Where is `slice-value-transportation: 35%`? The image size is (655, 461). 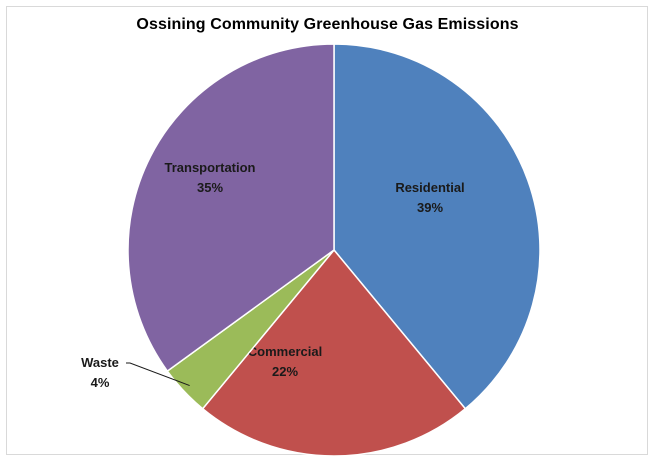
slice-value-transportation: 35% is located at coordinates (210, 187).